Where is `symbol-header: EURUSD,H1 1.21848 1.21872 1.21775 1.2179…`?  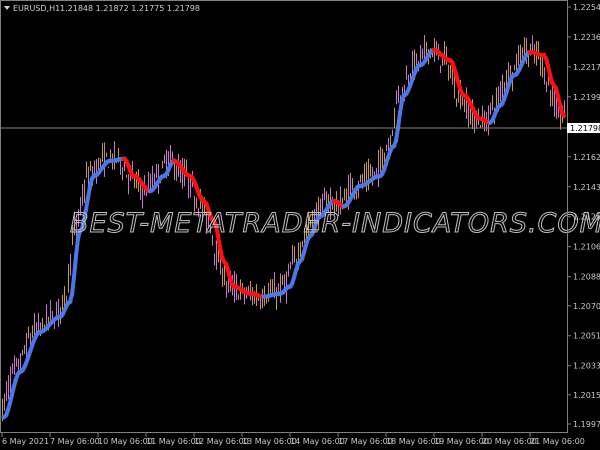 symbol-header: EURUSD,H1 1.21848 1.21872 1.21775 1.2179… is located at coordinates (102, 8).